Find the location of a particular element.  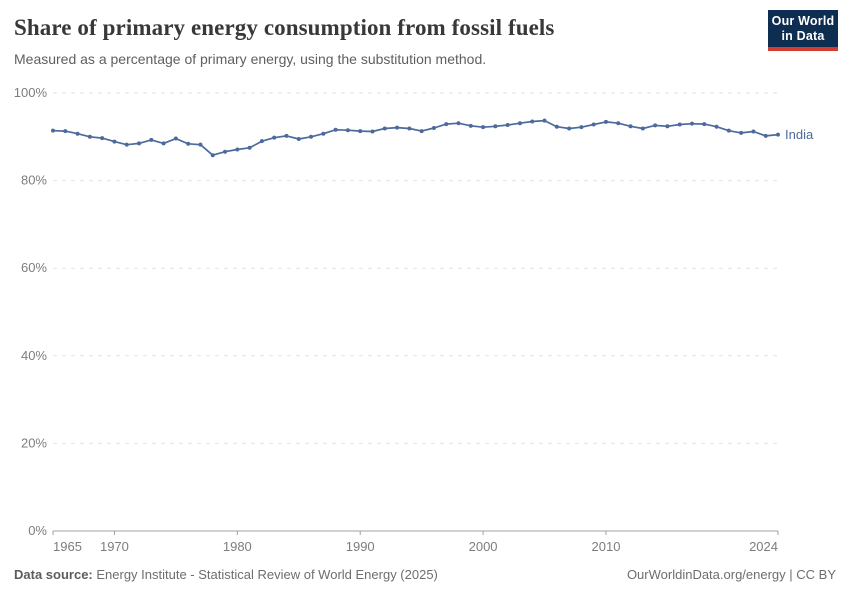

data-point-1971 is located at coordinates (126, 144).